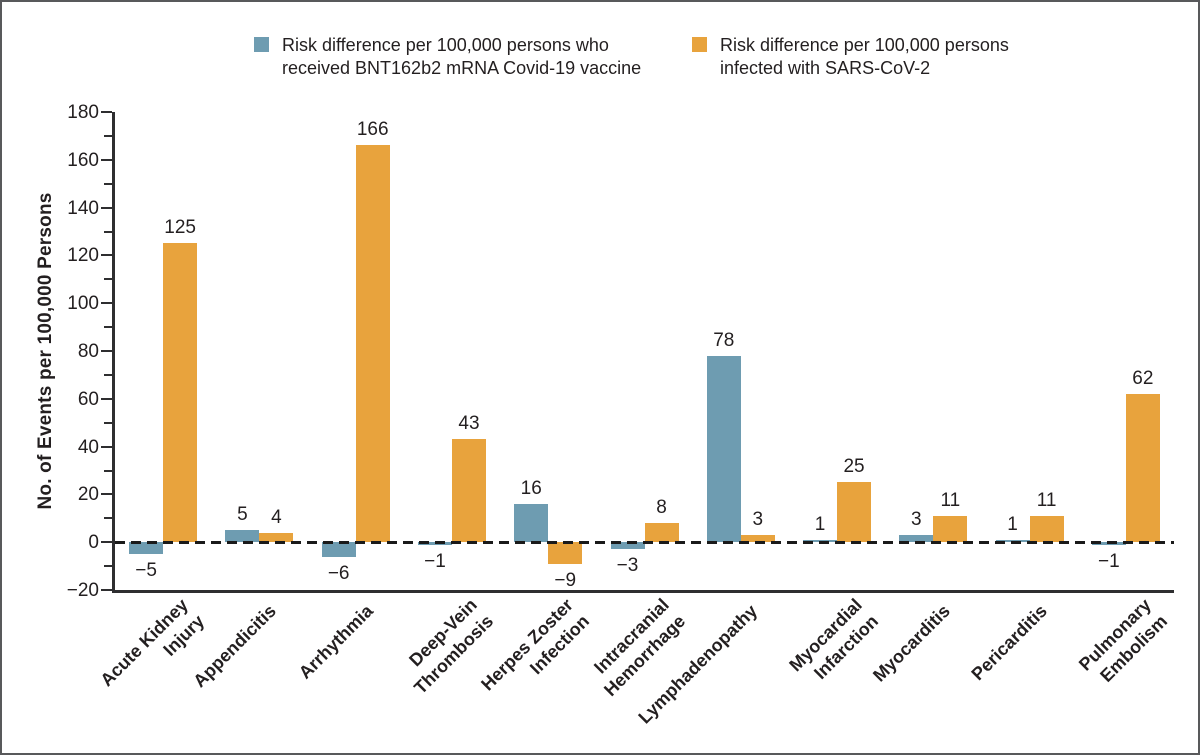 Image resolution: width=1200 pixels, height=755 pixels. I want to click on x-category-label: Pericarditis, so click(1008, 642).